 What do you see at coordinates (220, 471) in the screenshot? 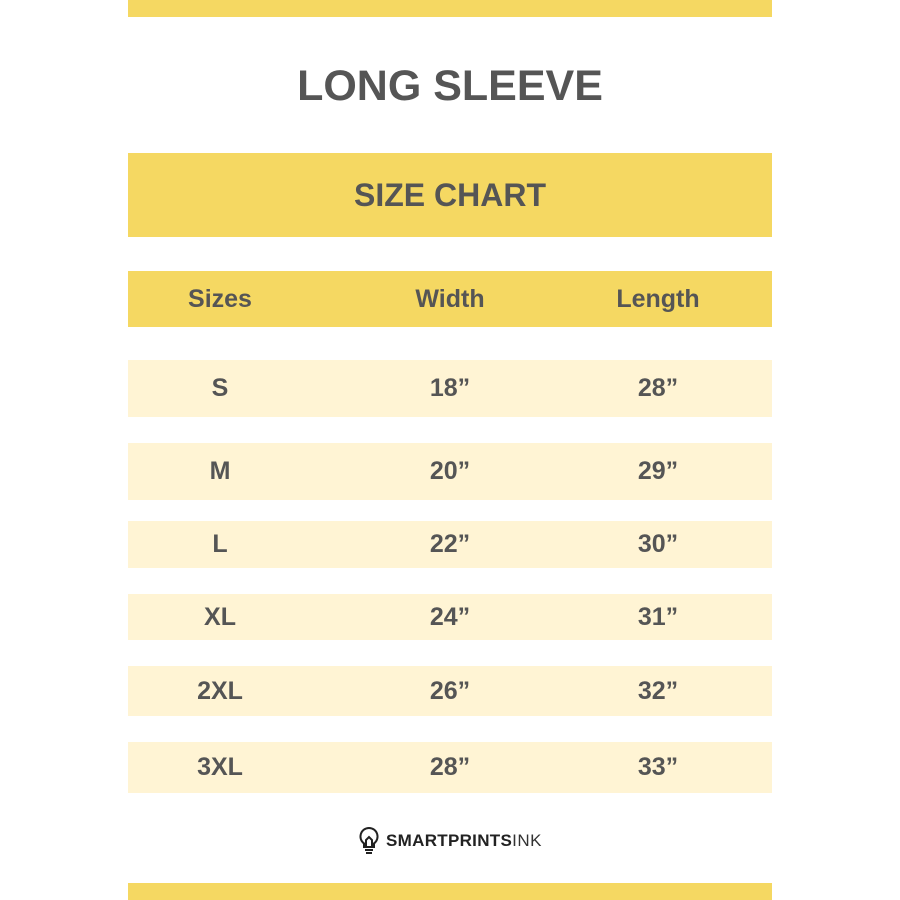
I see `cell-size: M` at bounding box center [220, 471].